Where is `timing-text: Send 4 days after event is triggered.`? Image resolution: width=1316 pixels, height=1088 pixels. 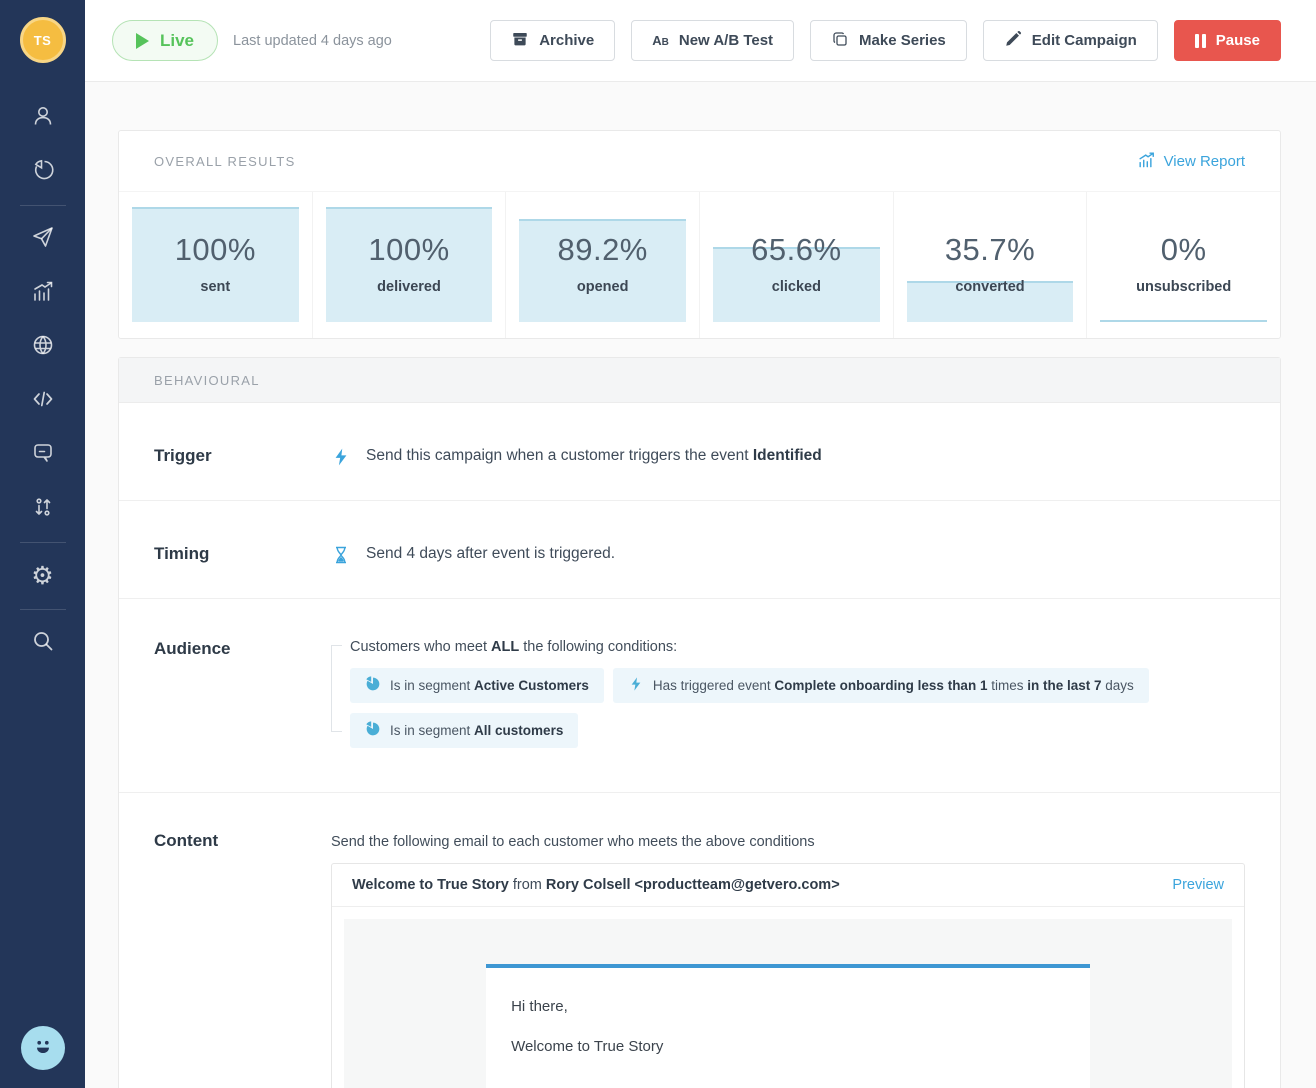
timing-text: Send 4 days after event is triggered. is located at coordinates (491, 553).